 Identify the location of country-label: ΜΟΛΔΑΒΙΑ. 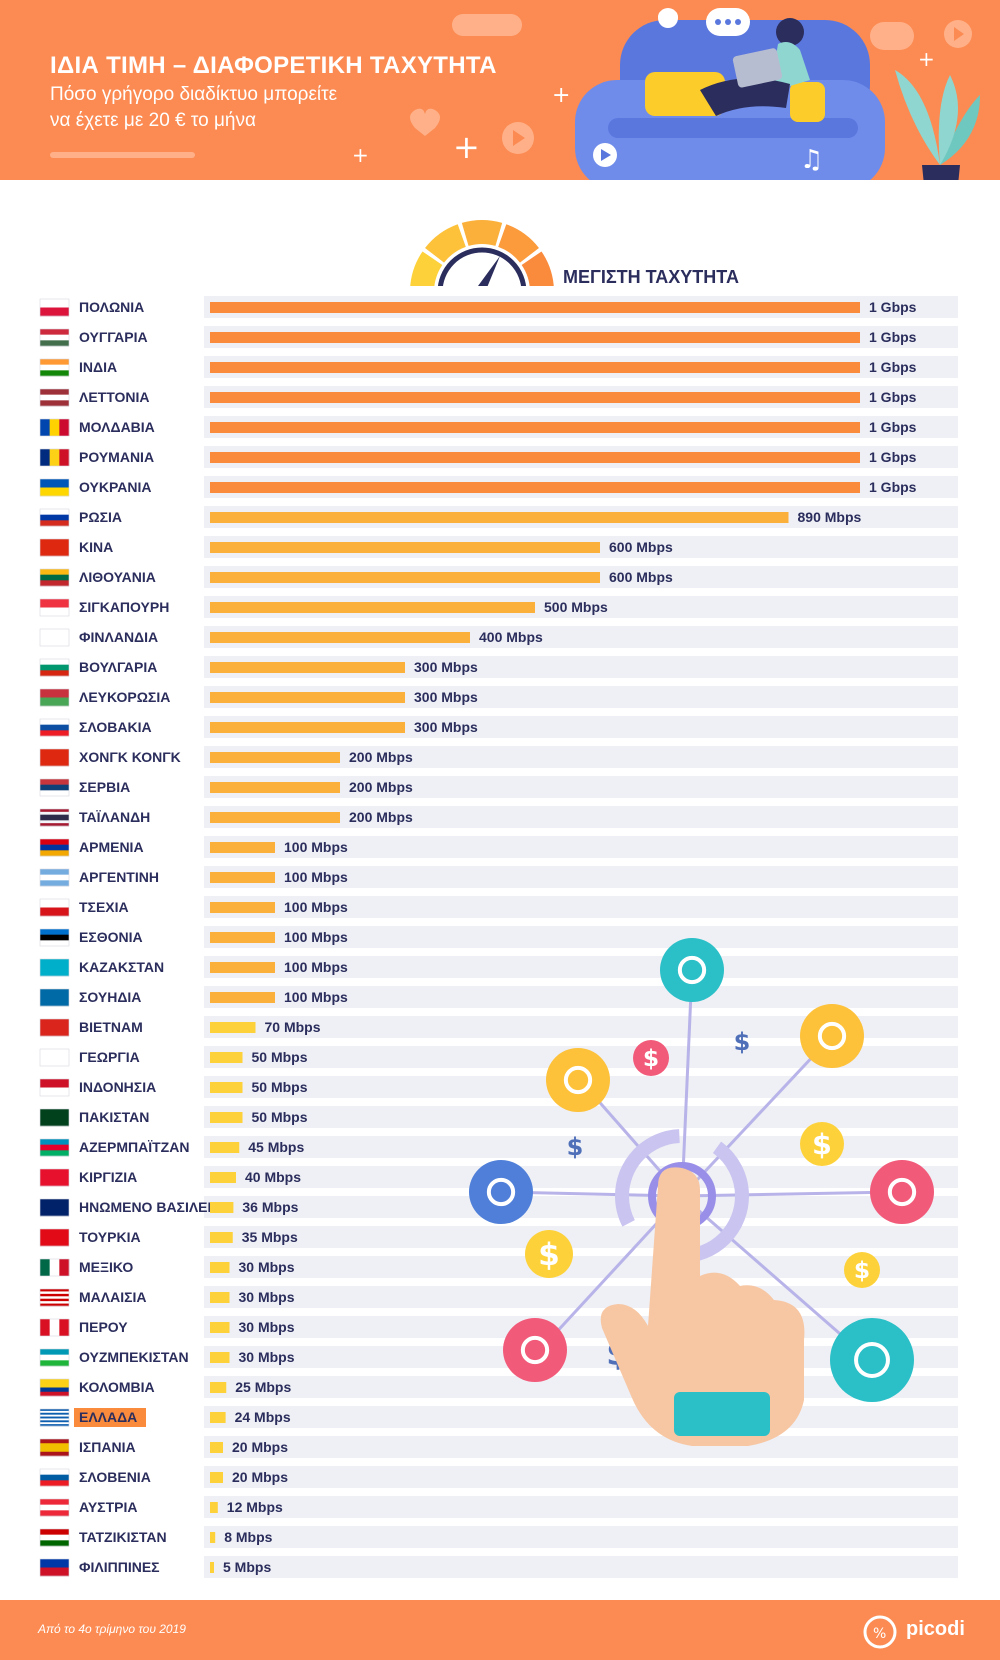
(117, 427).